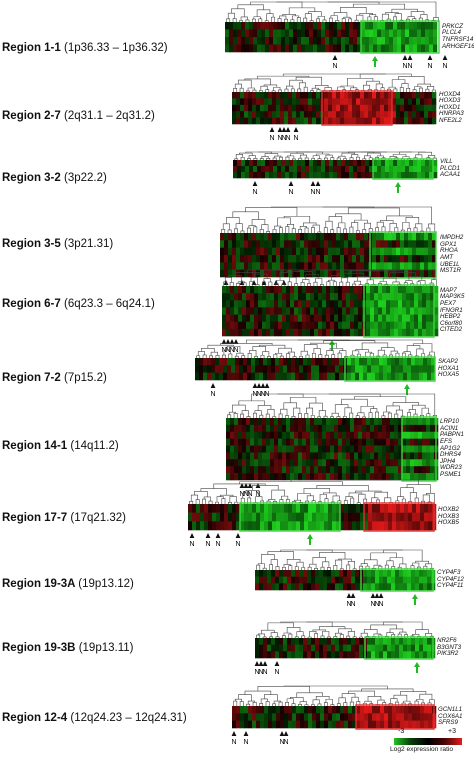 The height and width of the screenshot is (758, 474). Describe the element at coordinates (106, 584) in the screenshot. I see `region-locus: (19p13.12)` at that location.